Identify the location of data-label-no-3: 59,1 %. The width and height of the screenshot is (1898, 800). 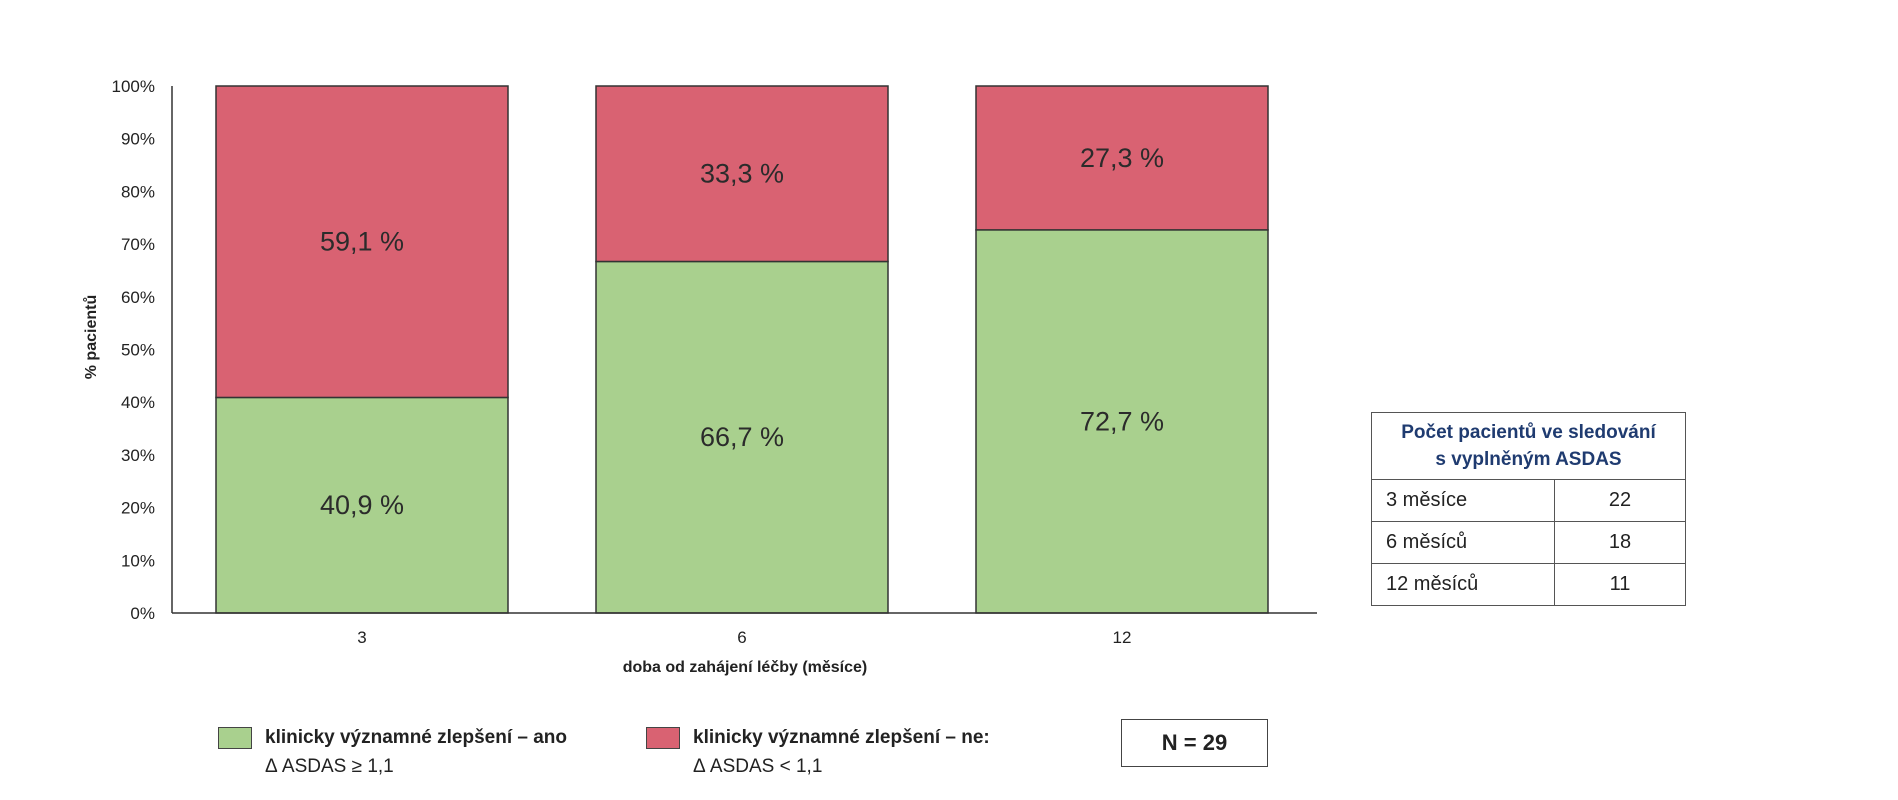
(362, 242).